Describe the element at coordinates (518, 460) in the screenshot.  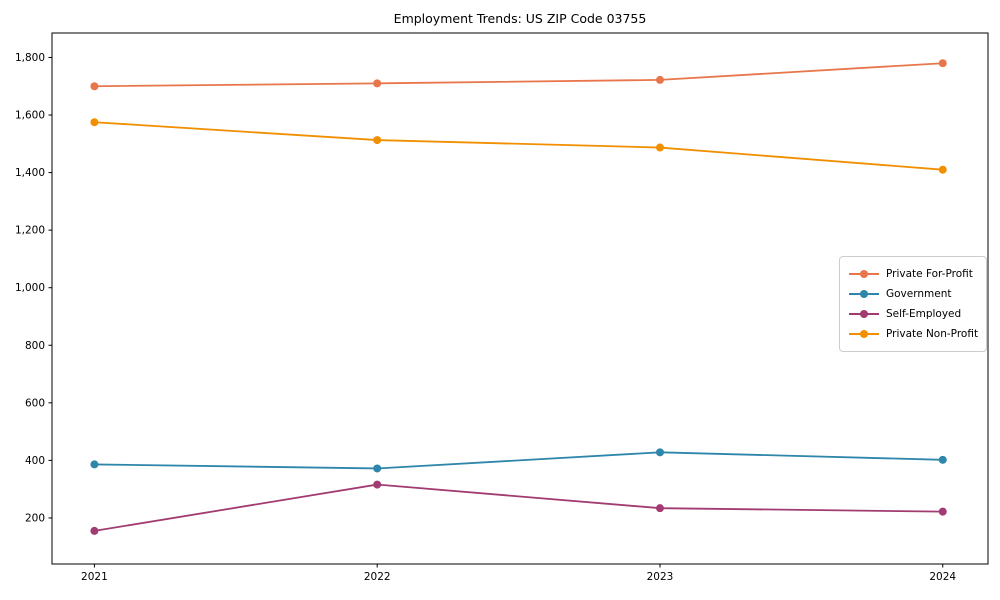
I see `series-line-government` at that location.